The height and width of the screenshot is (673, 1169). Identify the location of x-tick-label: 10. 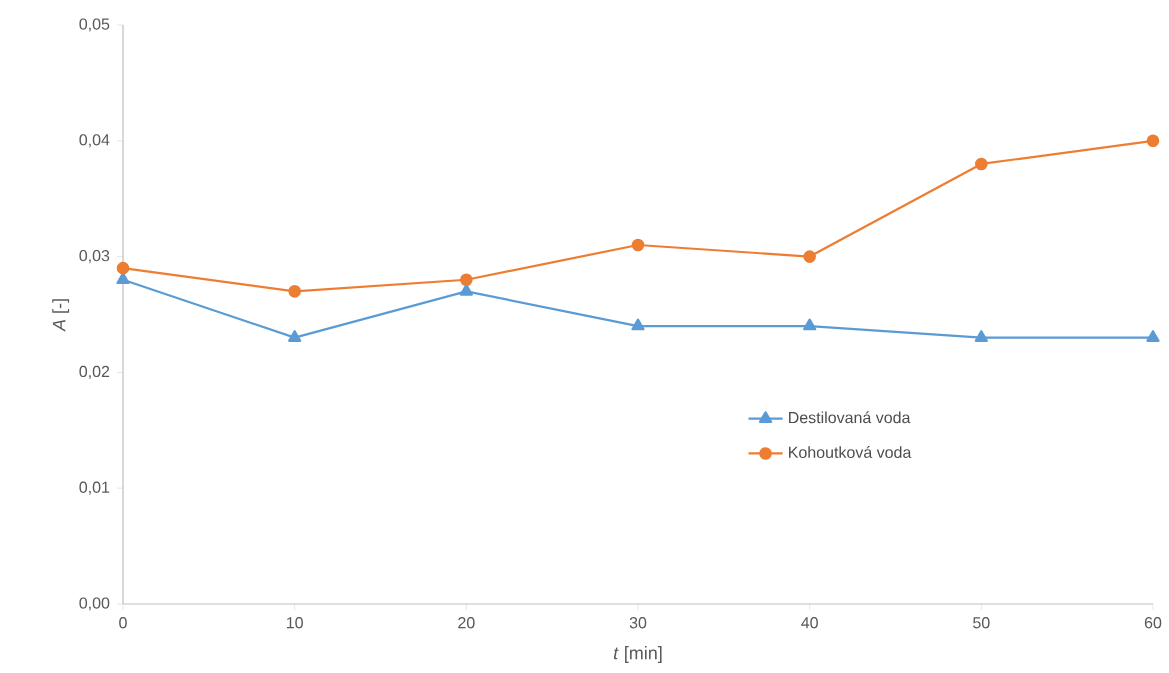
(294, 623).